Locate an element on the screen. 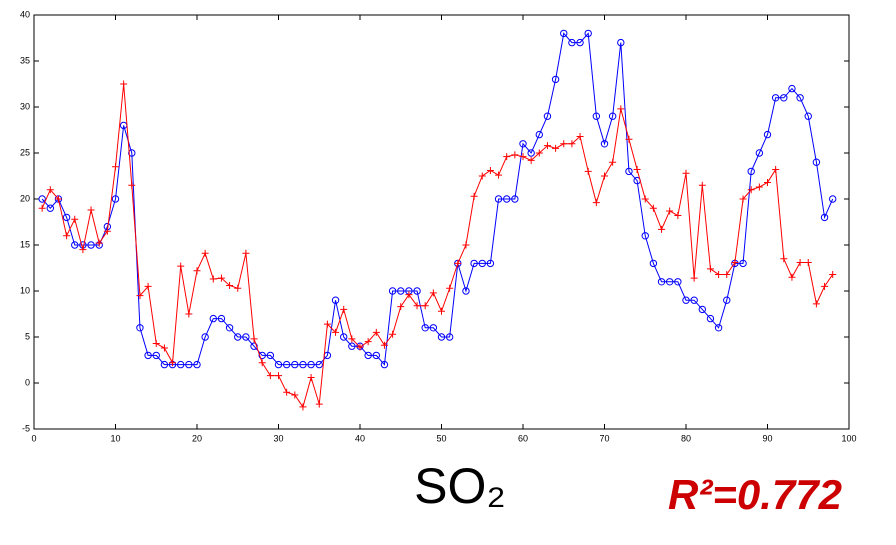  y-tick-label: 20 is located at coordinates (25, 198).